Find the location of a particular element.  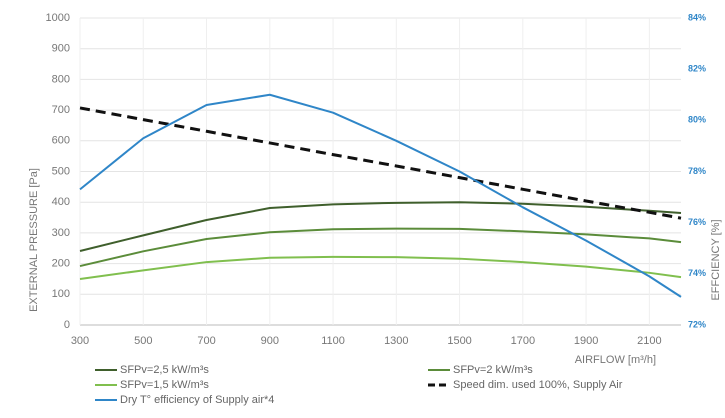

y2-tick-label: 78% is located at coordinates (697, 171).